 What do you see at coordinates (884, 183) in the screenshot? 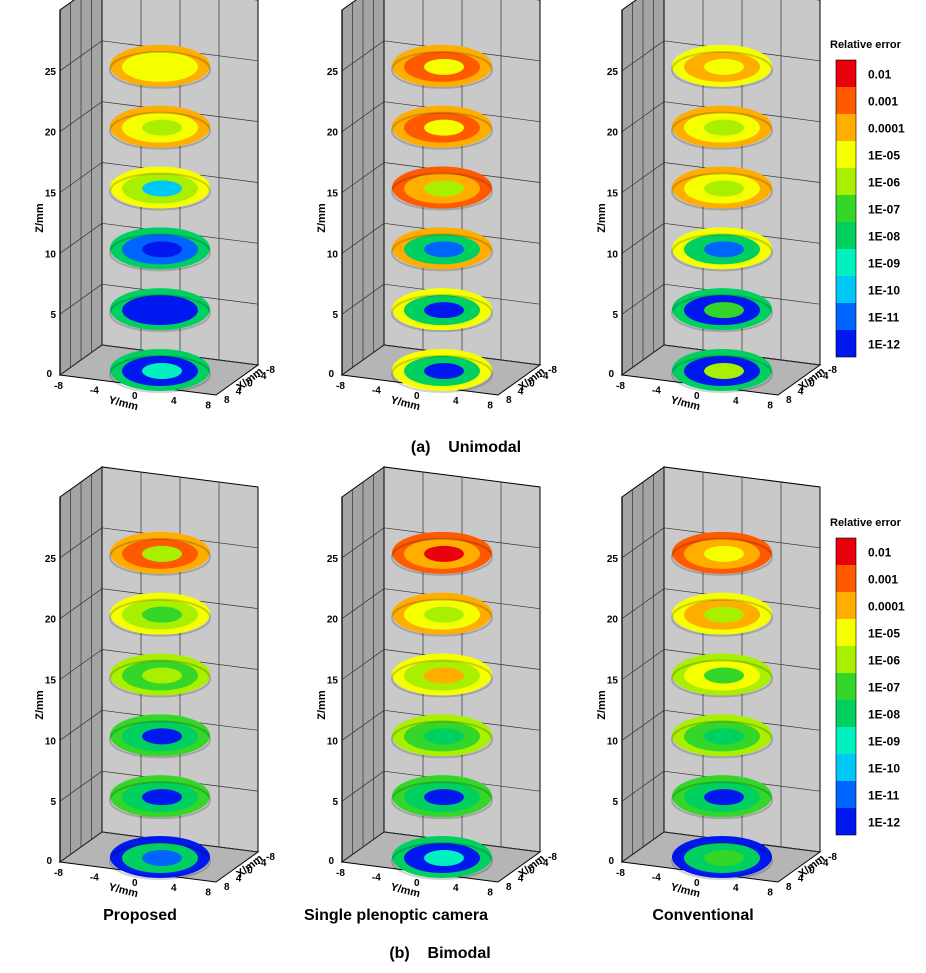
I see `colorbar-level-label: 1E-06` at bounding box center [884, 183].